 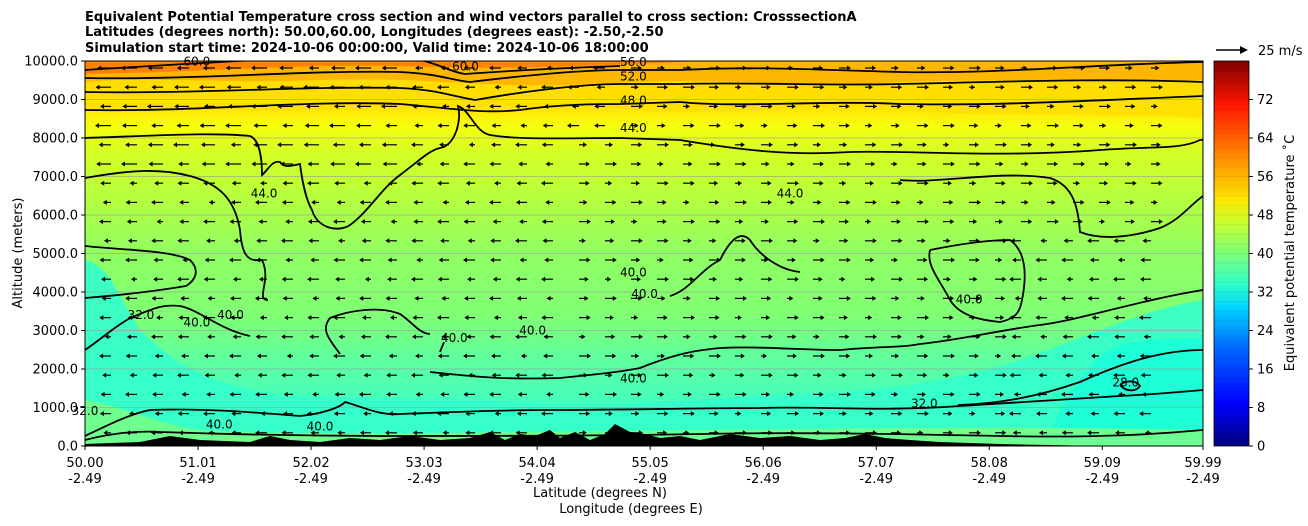 What do you see at coordinates (1261, 447) in the screenshot?
I see `colorbar-tick-label: 0` at bounding box center [1261, 447].